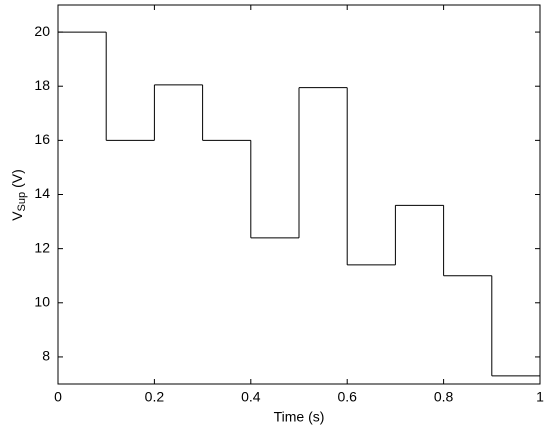  What do you see at coordinates (155, 397) in the screenshot?
I see `x-tick-label: 0.2` at bounding box center [155, 397].